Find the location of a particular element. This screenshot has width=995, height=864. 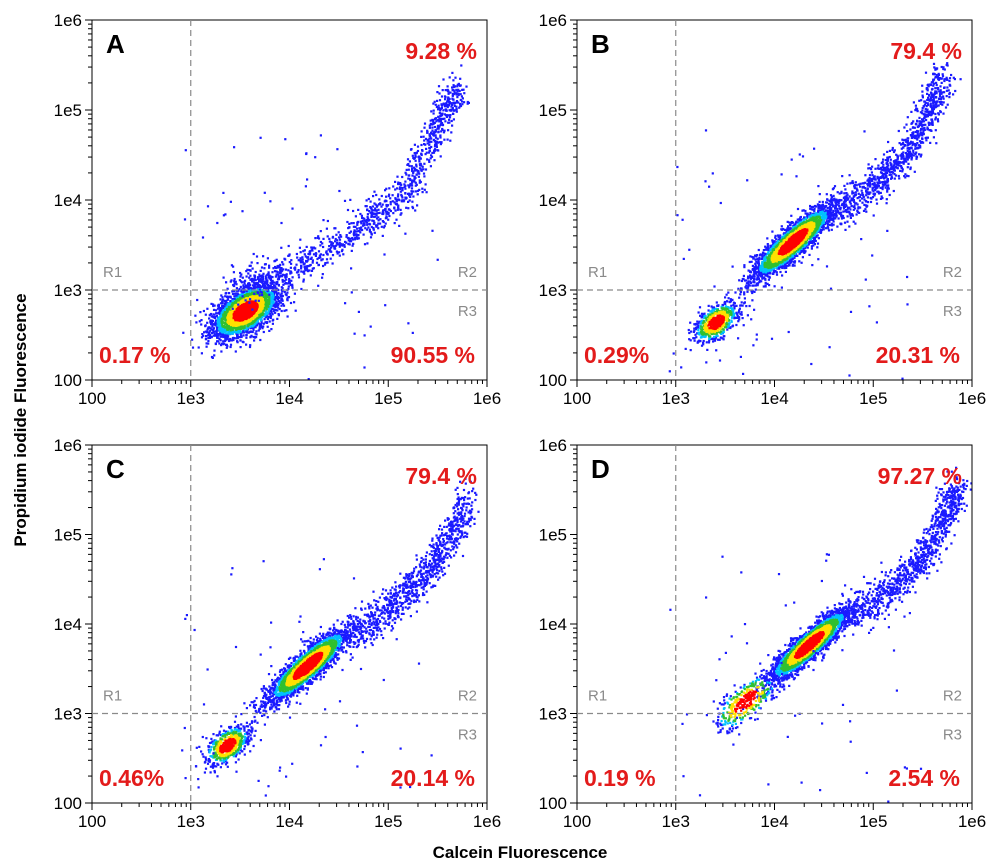

x-tick-label: 1e6 is located at coordinates (487, 398).